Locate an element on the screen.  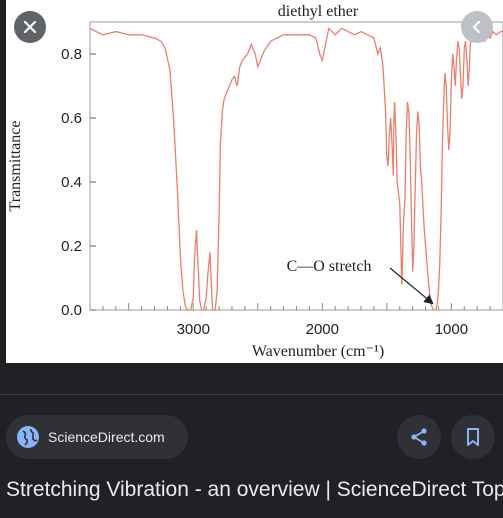
close-icon is located at coordinates (30, 27).